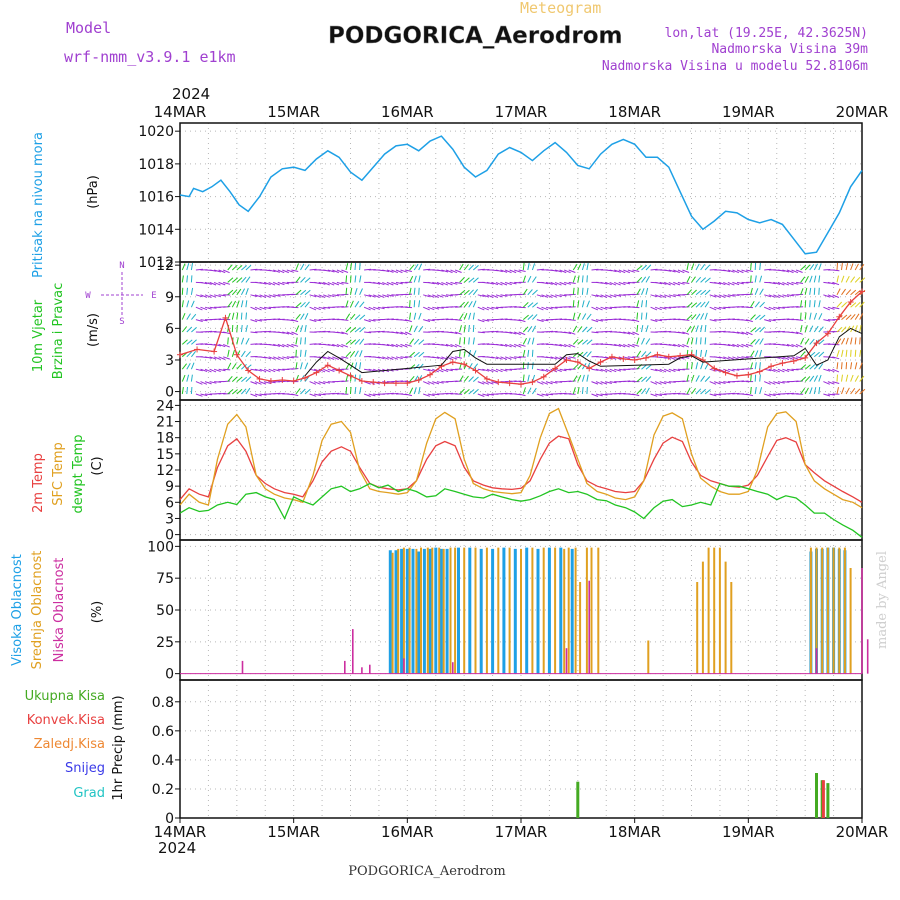 Image resolution: width=900 pixels, height=900 pixels. I want to click on precip-panel: 0 0.2 0.4 0.6 0.8, so click(507, 753).